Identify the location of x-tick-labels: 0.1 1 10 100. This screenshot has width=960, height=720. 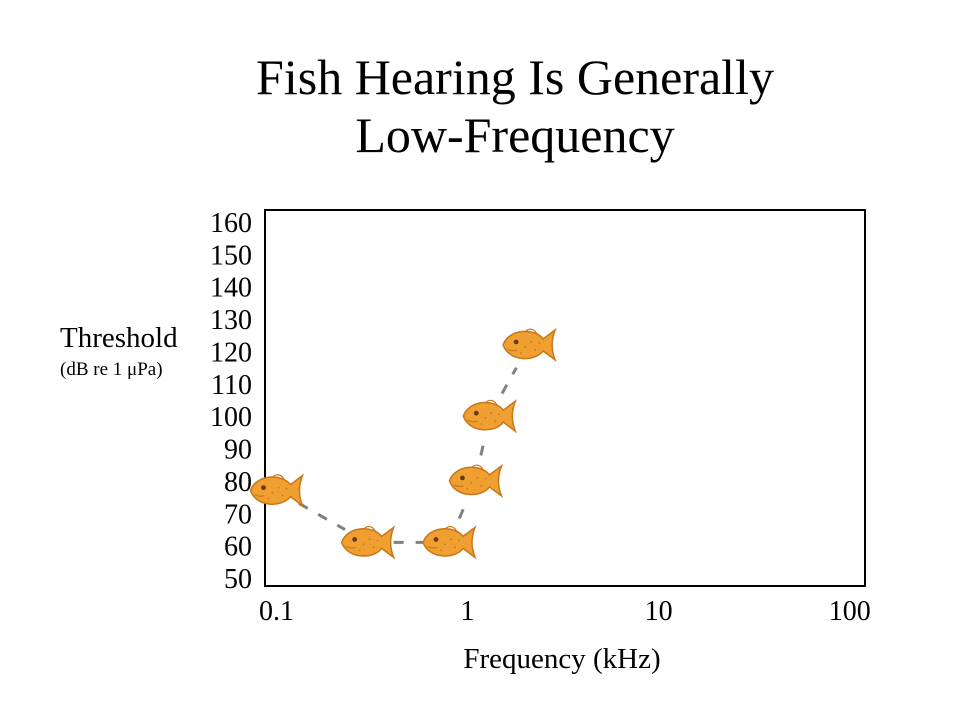
(565, 611).